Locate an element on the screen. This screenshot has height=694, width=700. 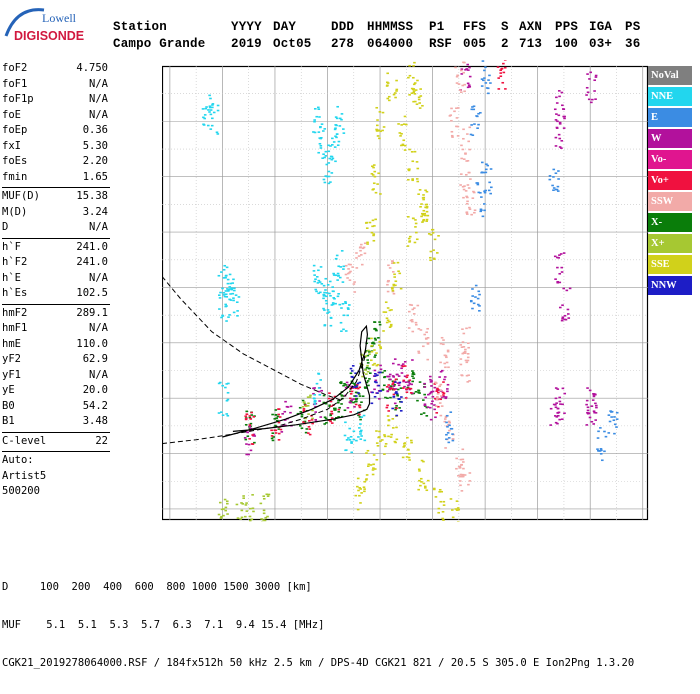
header-label-ps: PS is located at coordinates (632, 27).